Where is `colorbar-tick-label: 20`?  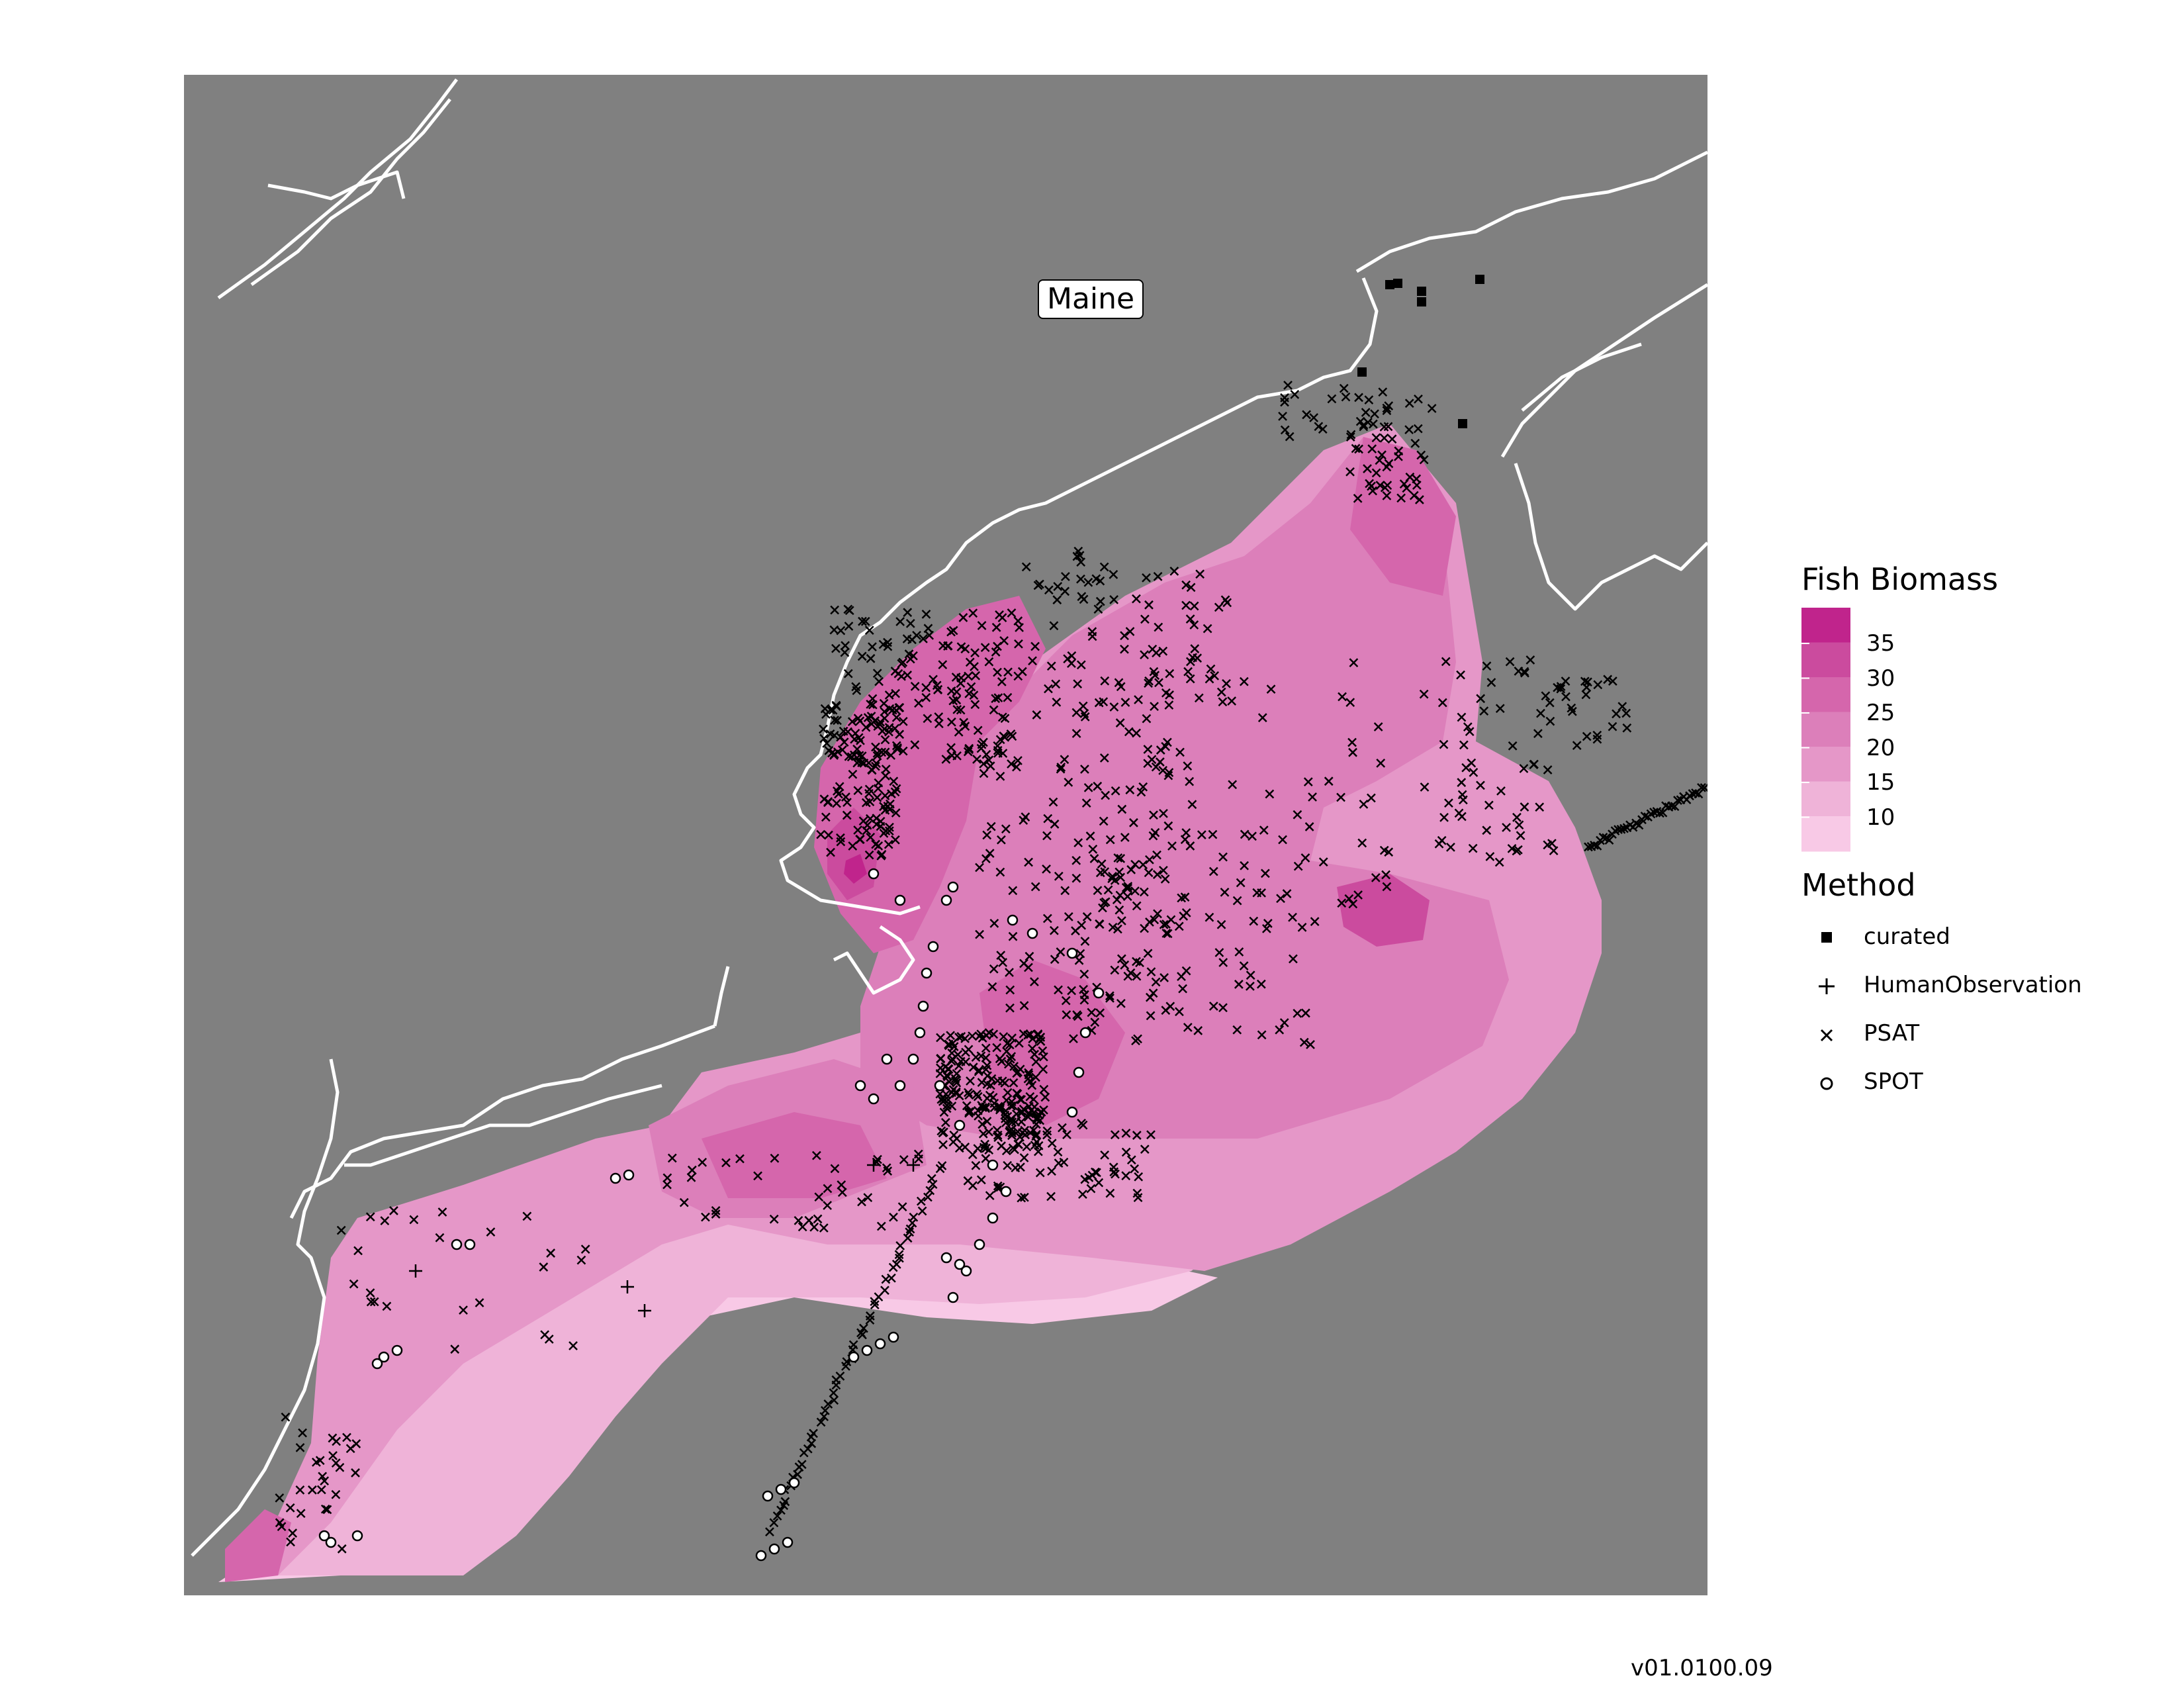 colorbar-tick-label: 20 is located at coordinates (1880, 747).